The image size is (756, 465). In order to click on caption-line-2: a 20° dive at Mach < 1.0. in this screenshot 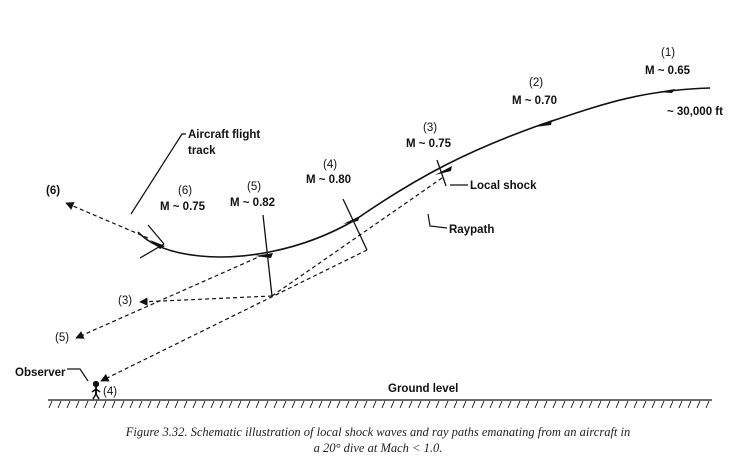, I will do `click(378, 448)`.